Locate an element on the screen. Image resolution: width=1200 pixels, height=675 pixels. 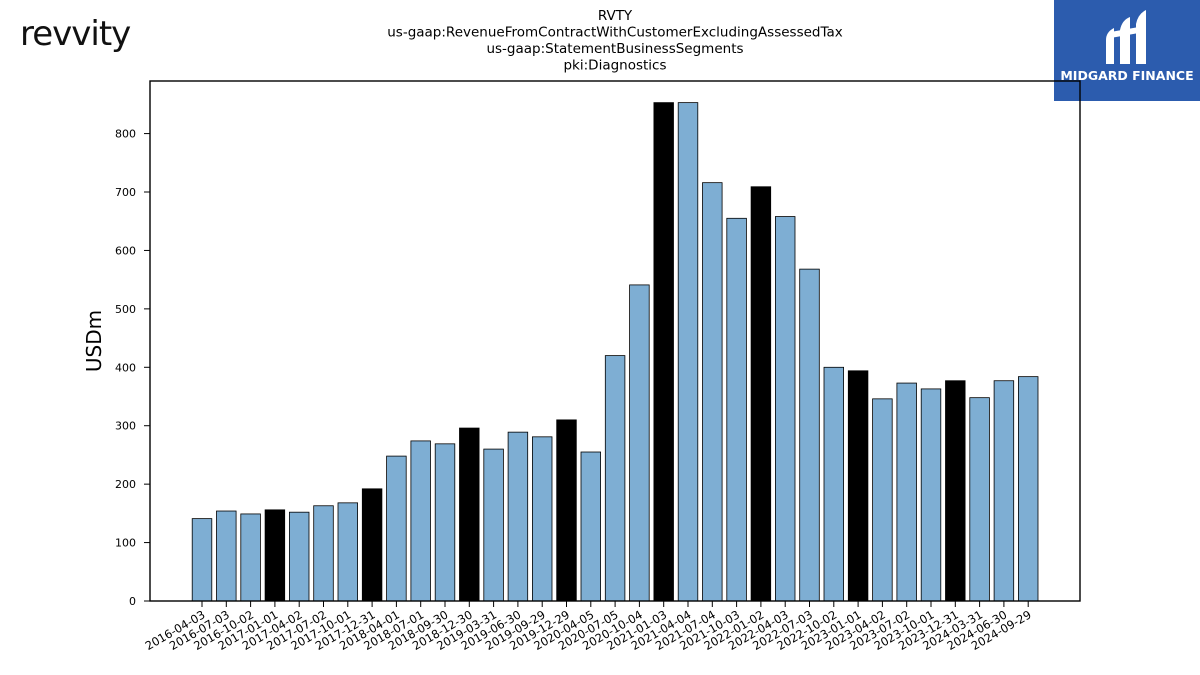
y-tick-label: 0 is located at coordinates (132, 601).